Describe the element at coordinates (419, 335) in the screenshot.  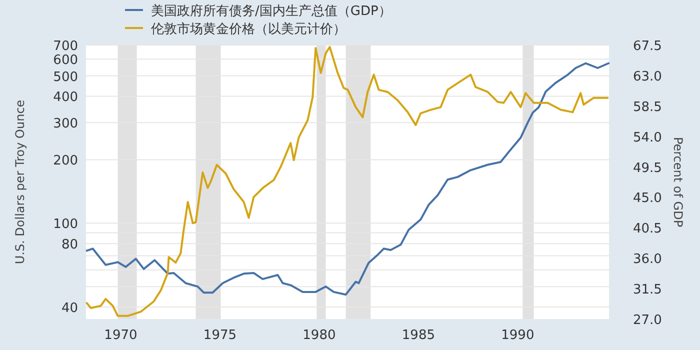
I see `x-tick-label: 1985` at that location.